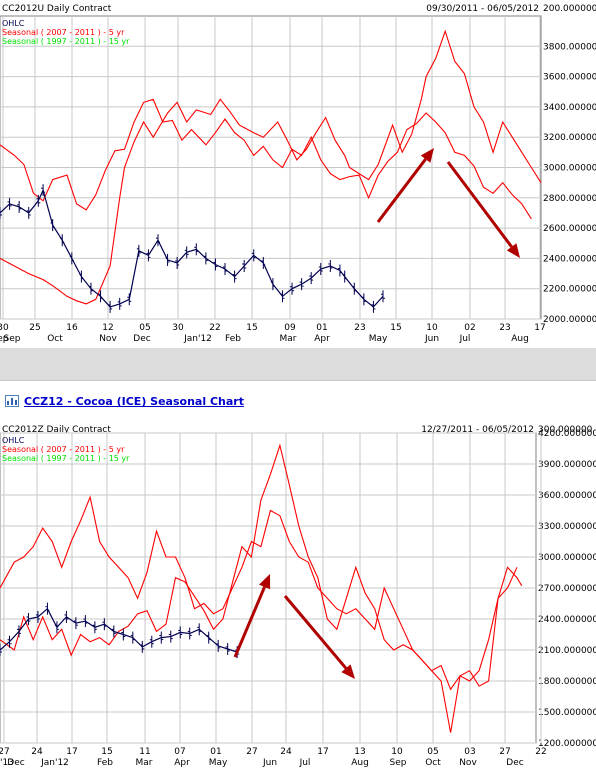 The image size is (596, 778). I want to click on y-tick-label: 1800.000000, so click(567, 682).